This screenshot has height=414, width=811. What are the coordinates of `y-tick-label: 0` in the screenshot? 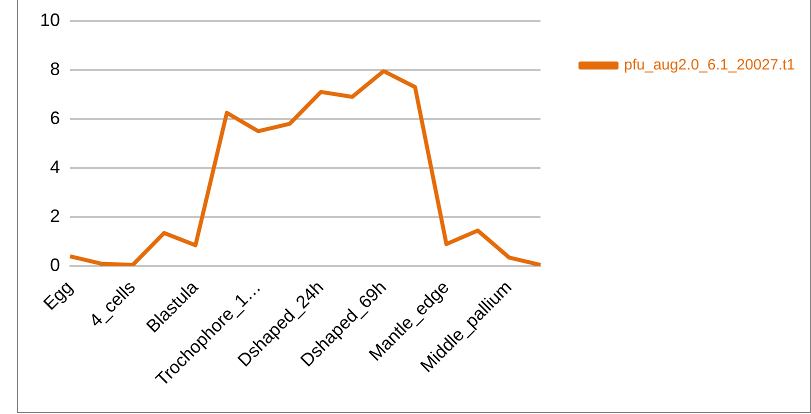 It's located at (55, 265).